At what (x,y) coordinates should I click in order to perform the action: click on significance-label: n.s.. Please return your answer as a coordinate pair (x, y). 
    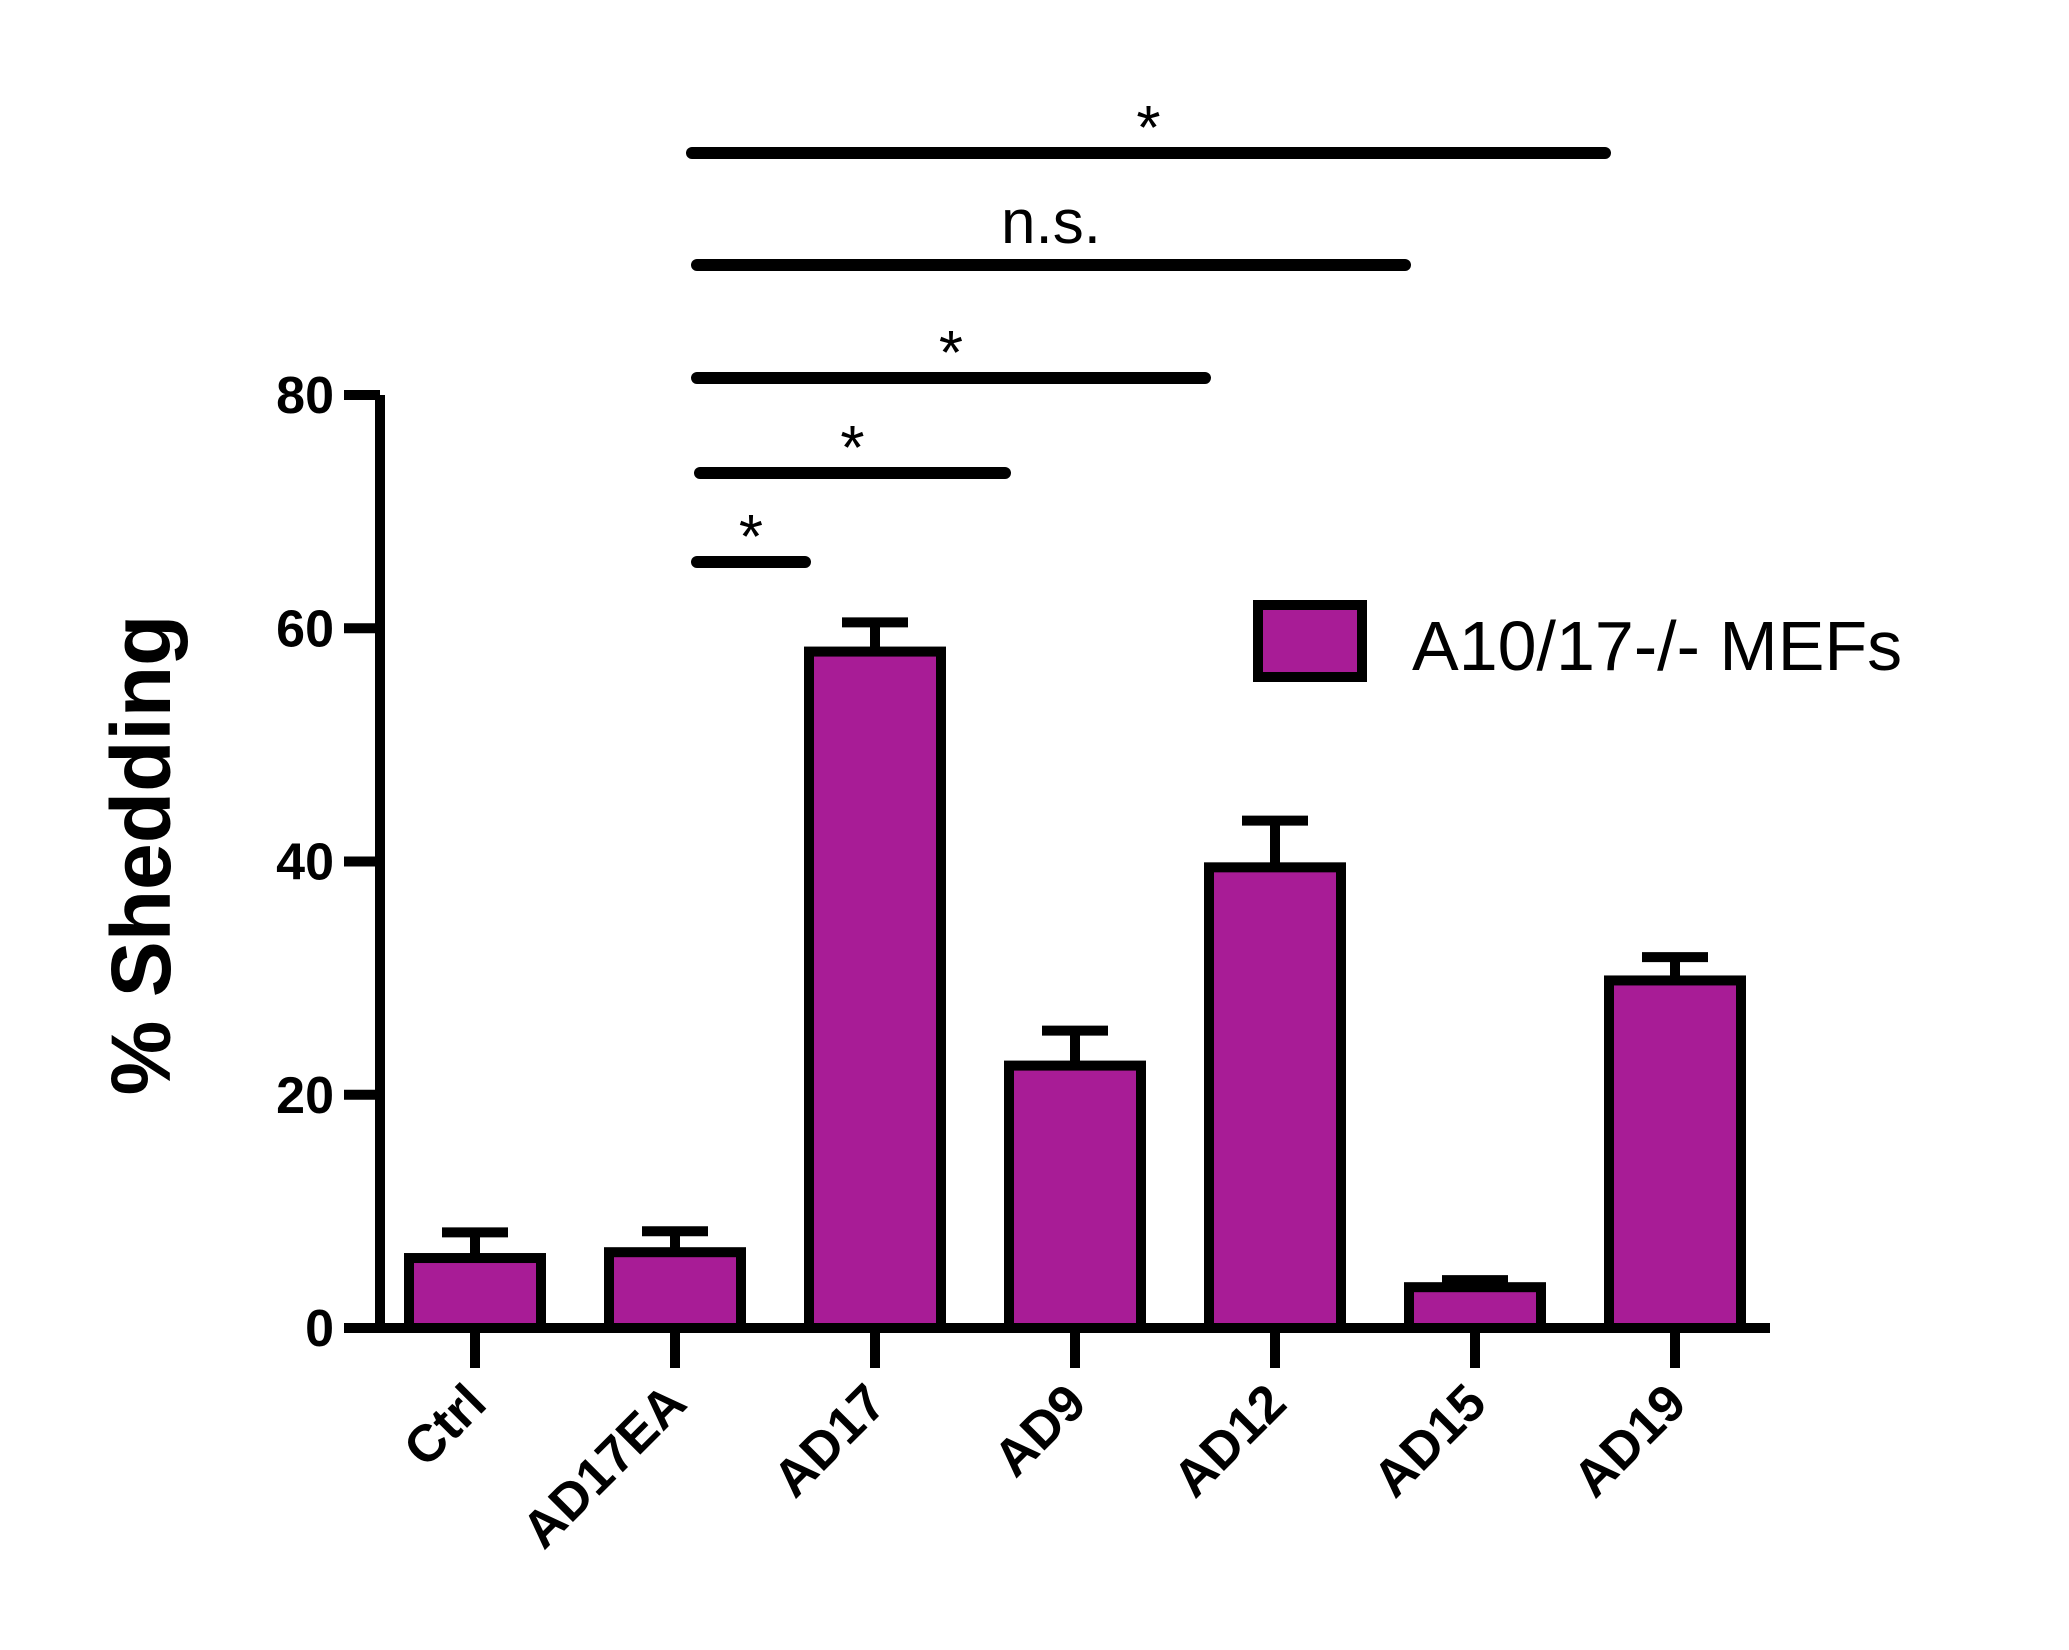
    Looking at the image, I should click on (1051, 222).